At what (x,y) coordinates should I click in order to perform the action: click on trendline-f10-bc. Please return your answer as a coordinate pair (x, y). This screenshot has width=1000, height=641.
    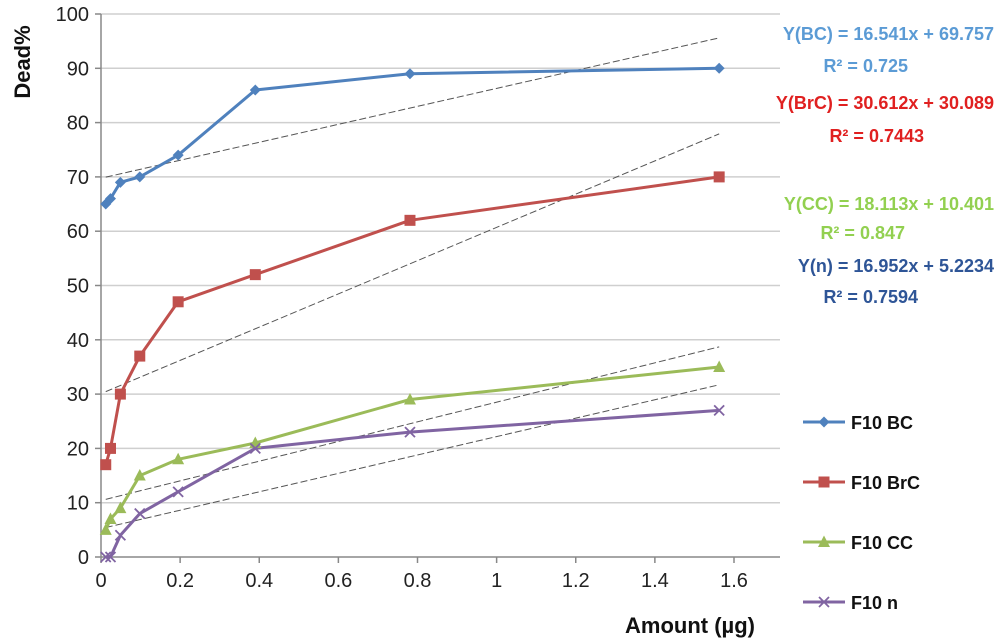
    Looking at the image, I should click on (412, 107).